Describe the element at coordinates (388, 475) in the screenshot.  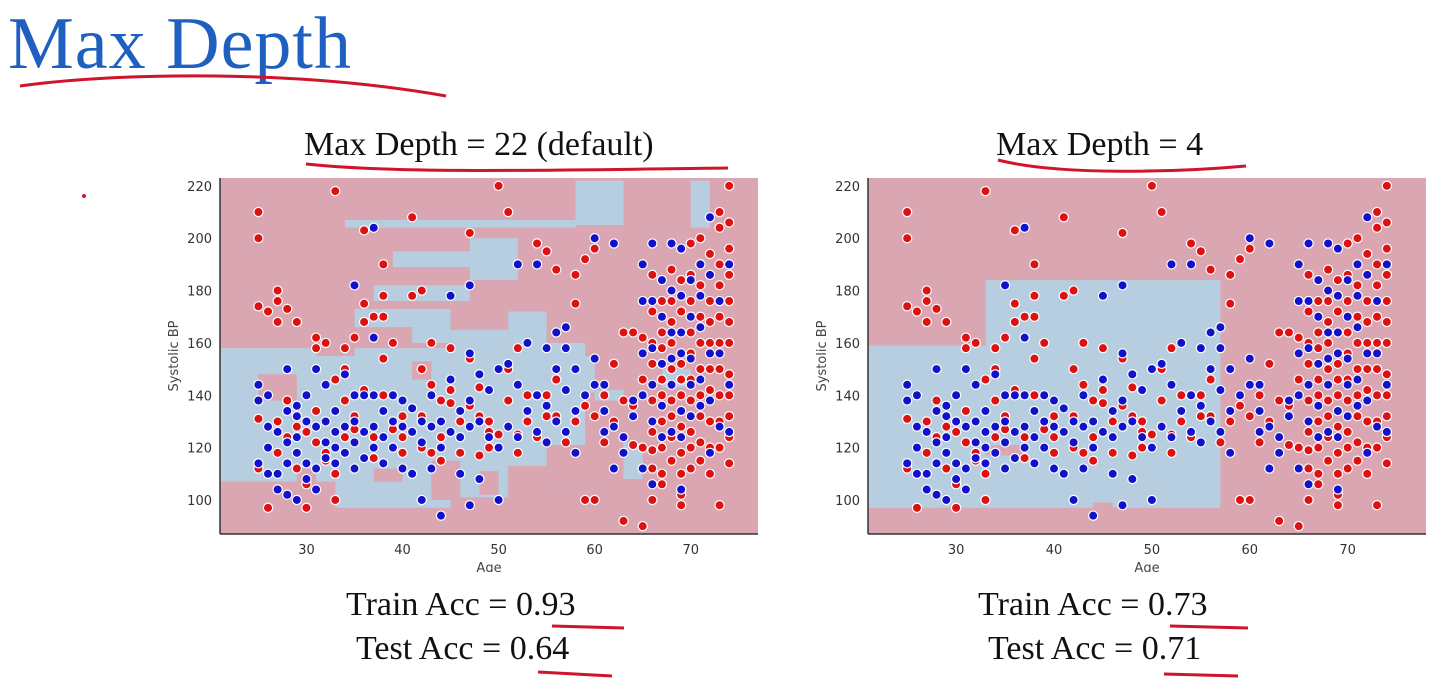
I see `decision-region-red` at that location.